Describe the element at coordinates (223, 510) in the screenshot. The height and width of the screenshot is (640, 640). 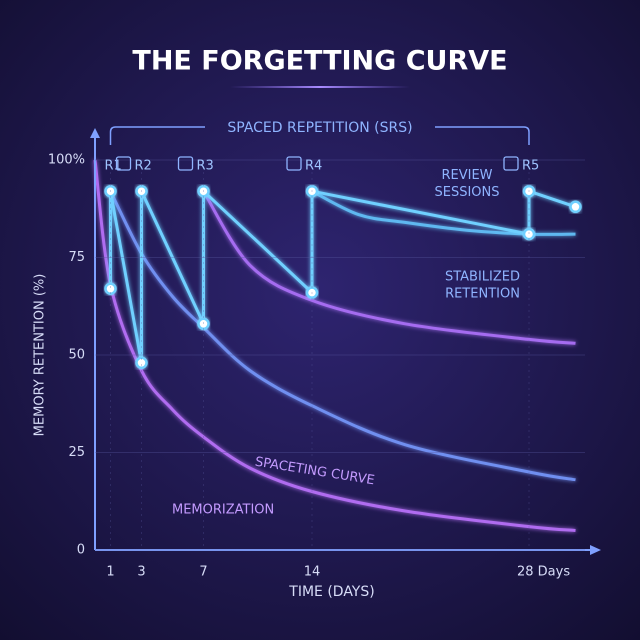
I see `series-label: MEMORIZATION` at that location.